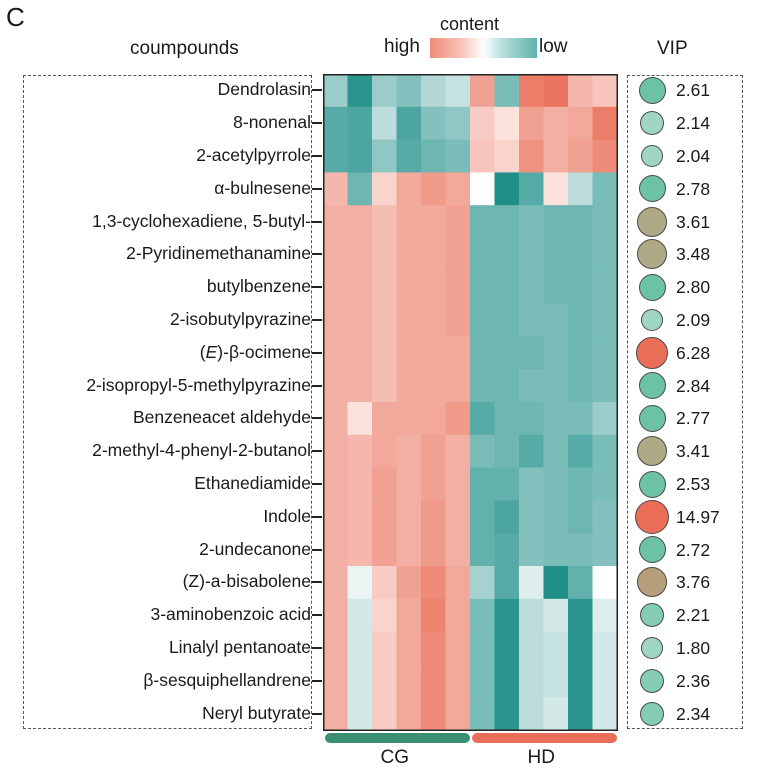 The image size is (767, 778). What do you see at coordinates (470, 24) in the screenshot?
I see `legend-title: content` at bounding box center [470, 24].